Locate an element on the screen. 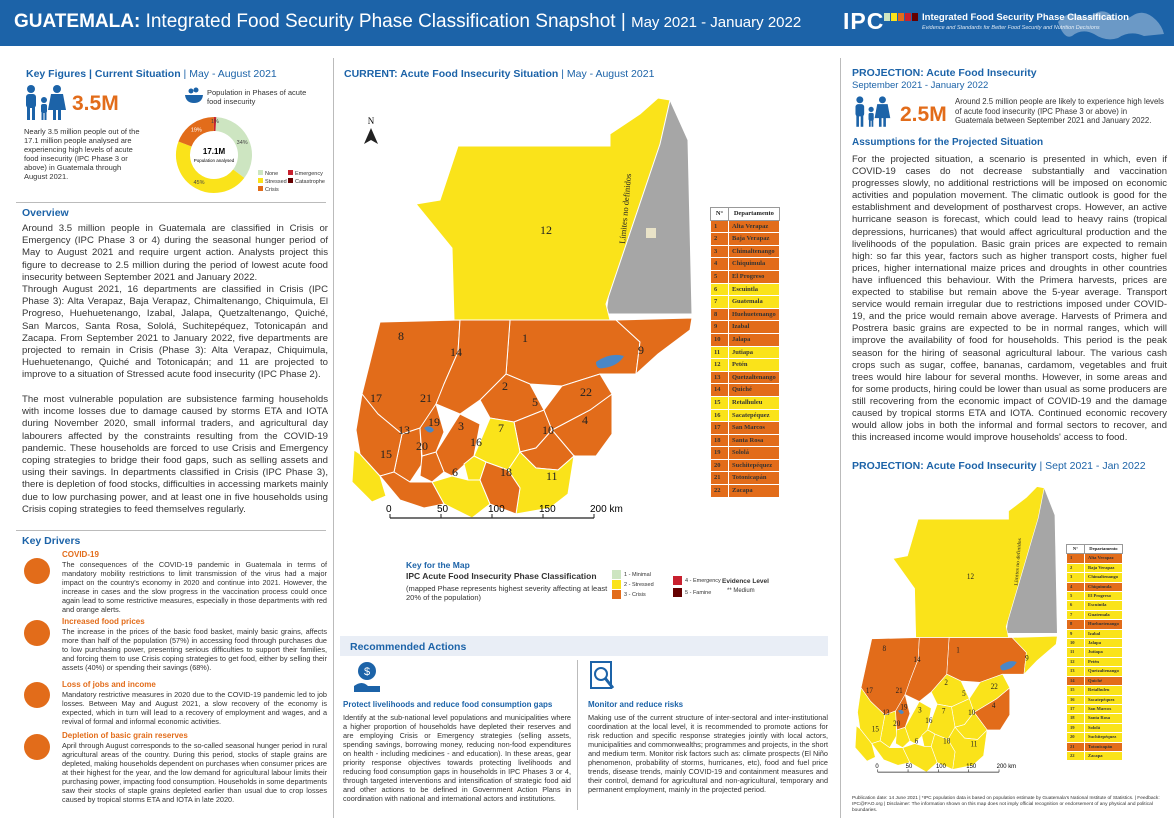  actions-heading: Recommended Actions is located at coordinates (408, 647).